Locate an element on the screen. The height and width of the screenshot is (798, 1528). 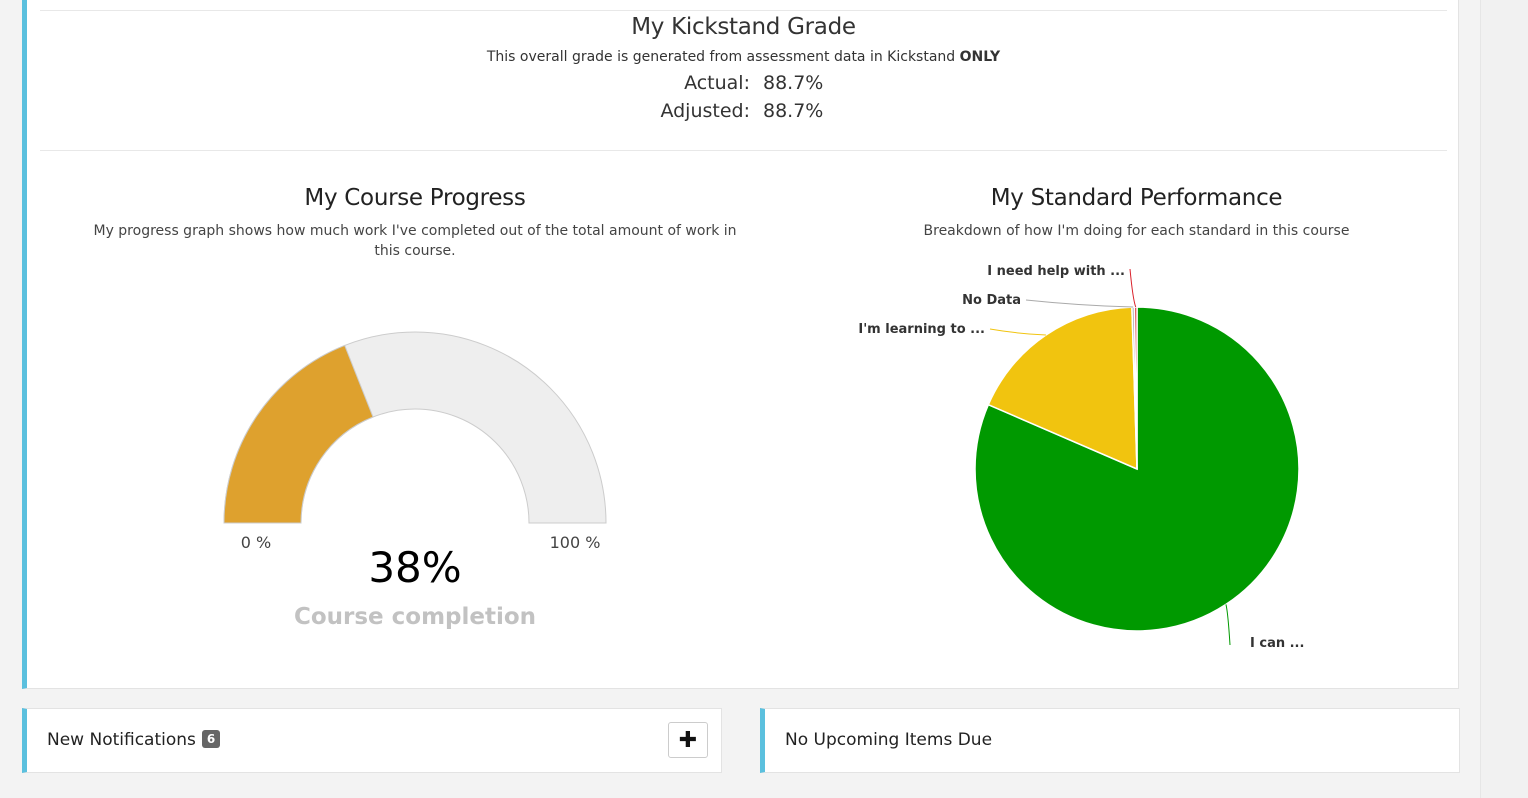
plus-icon: ✚ is located at coordinates (688, 740).